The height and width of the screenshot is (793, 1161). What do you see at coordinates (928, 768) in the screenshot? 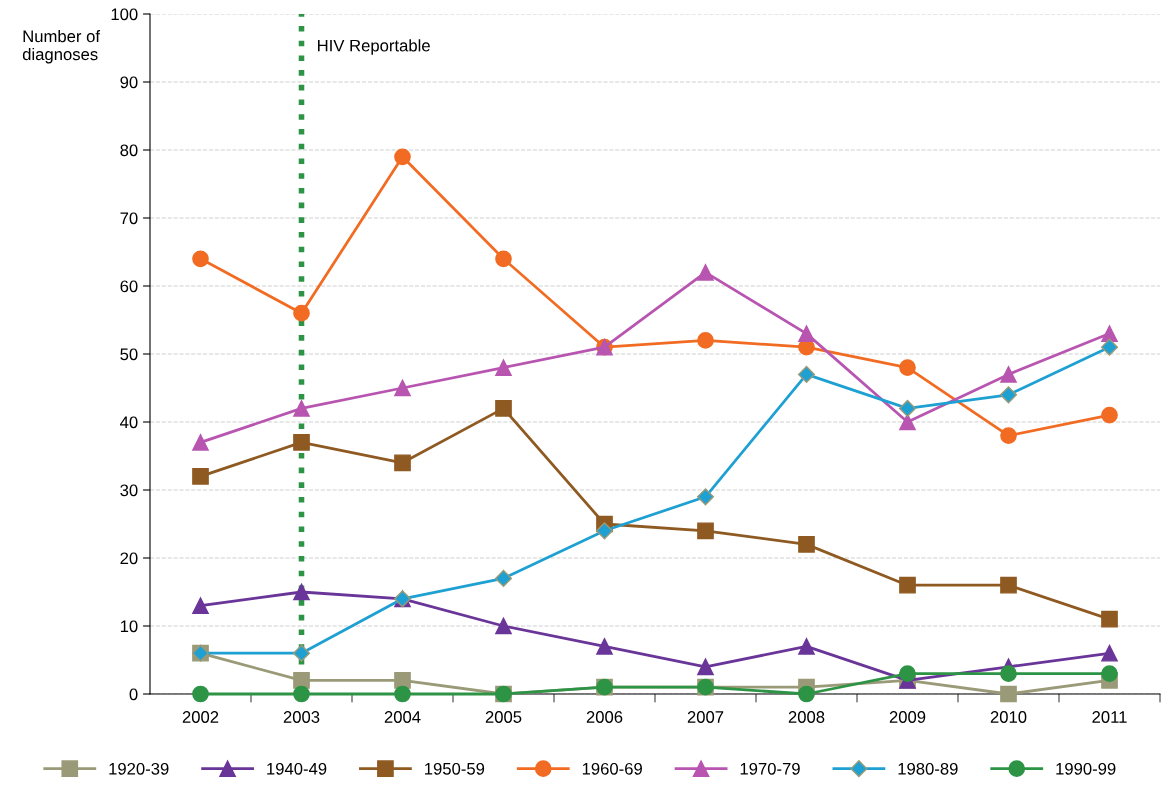
I see `legend-label: 1980-89` at bounding box center [928, 768].